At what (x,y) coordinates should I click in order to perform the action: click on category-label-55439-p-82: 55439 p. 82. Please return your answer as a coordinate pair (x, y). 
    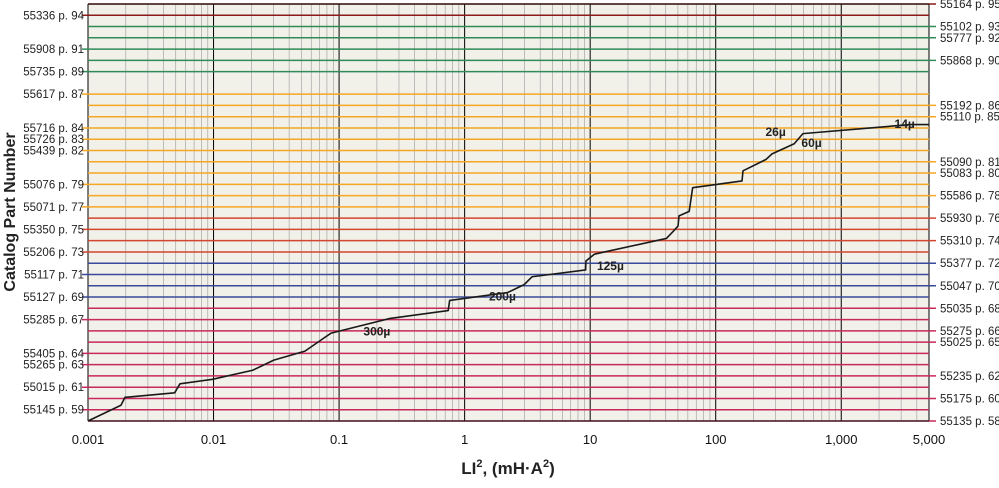
    Looking at the image, I should click on (53, 152).